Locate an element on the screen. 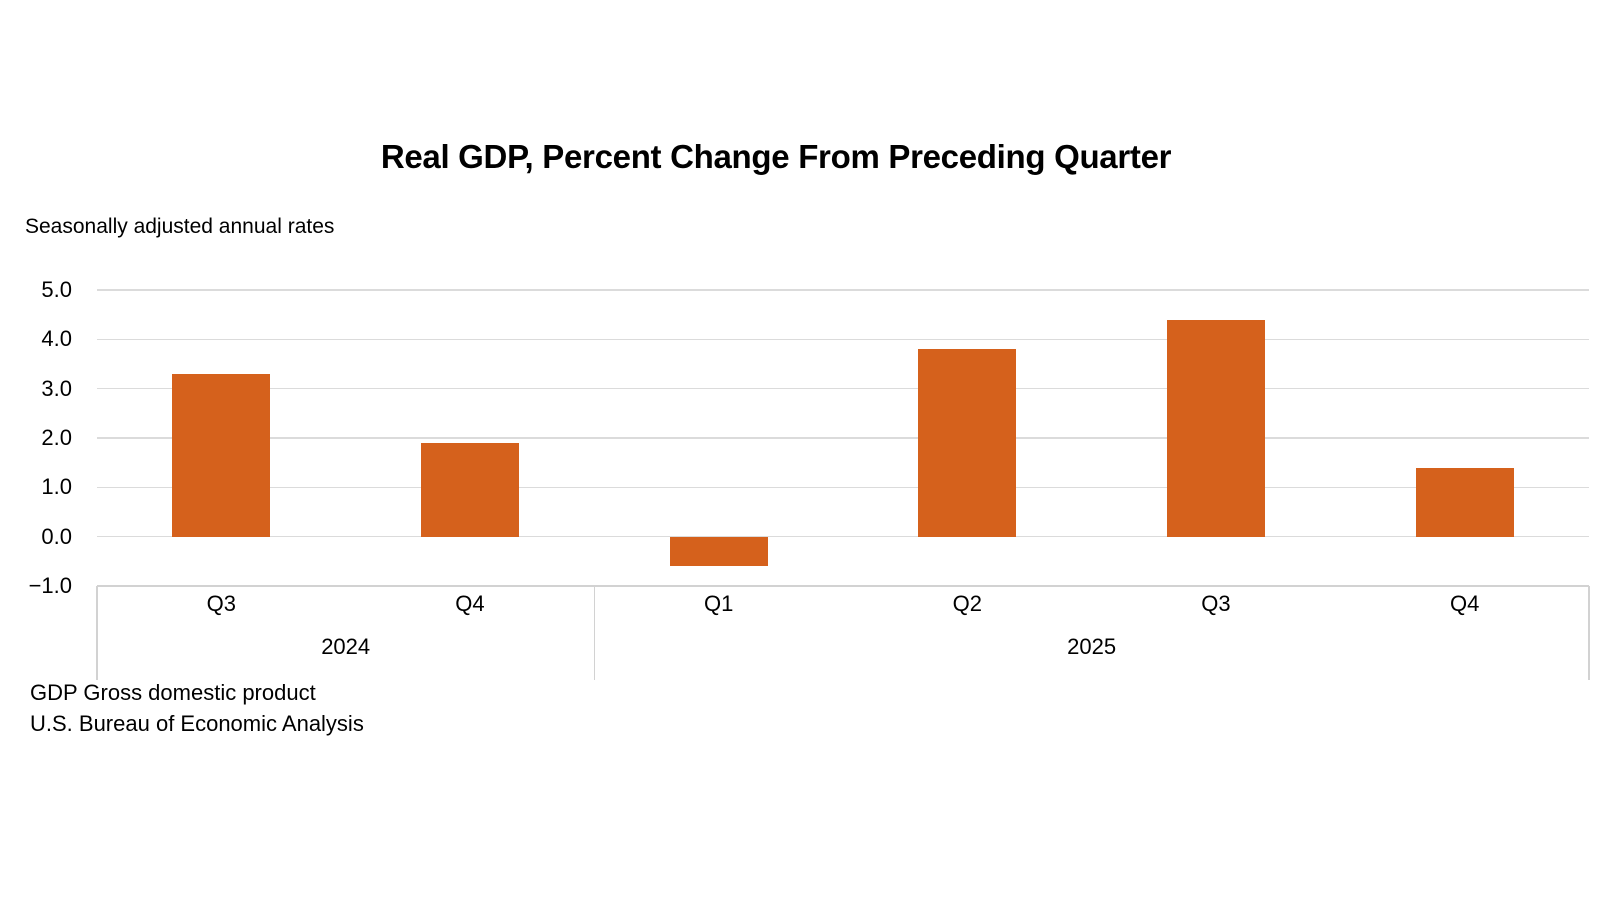 The image size is (1600, 900). x-axis-quarter-label: Q1 is located at coordinates (718, 603).